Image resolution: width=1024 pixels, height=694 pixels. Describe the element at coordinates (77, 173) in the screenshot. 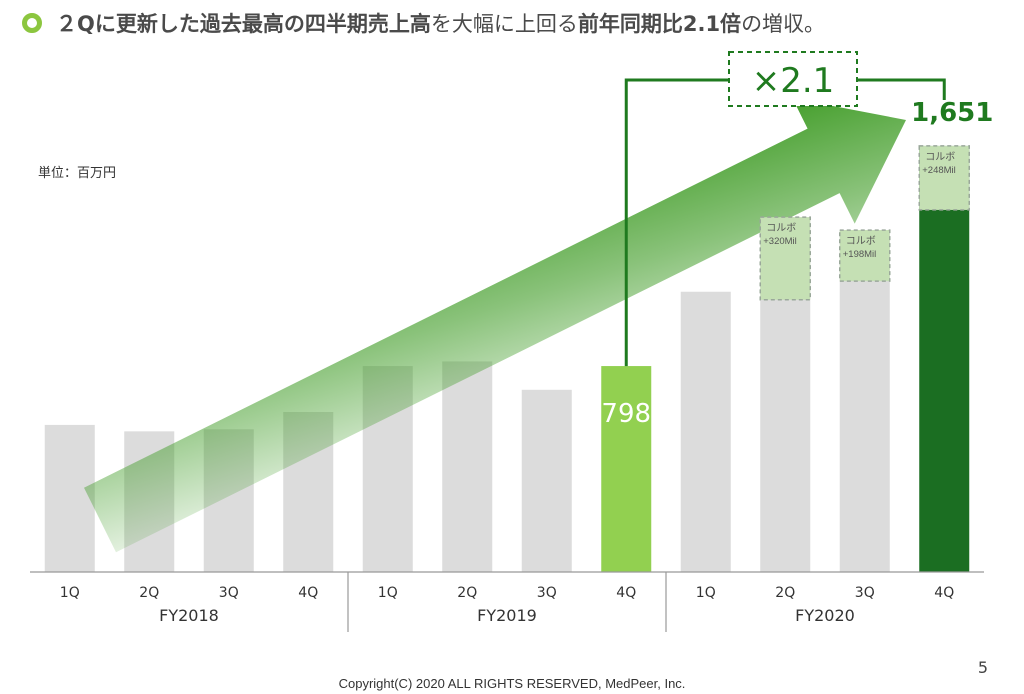

I see `unit-label: 単位：百万円` at that location.